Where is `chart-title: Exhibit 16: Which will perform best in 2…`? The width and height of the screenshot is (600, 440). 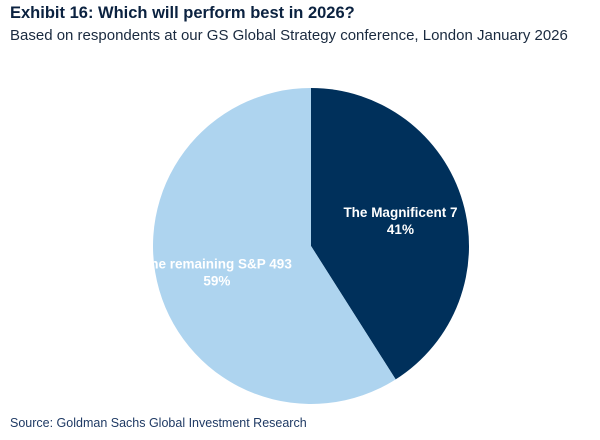
chart-title: Exhibit 16: Which will perform best in 2… is located at coordinates (182, 13).